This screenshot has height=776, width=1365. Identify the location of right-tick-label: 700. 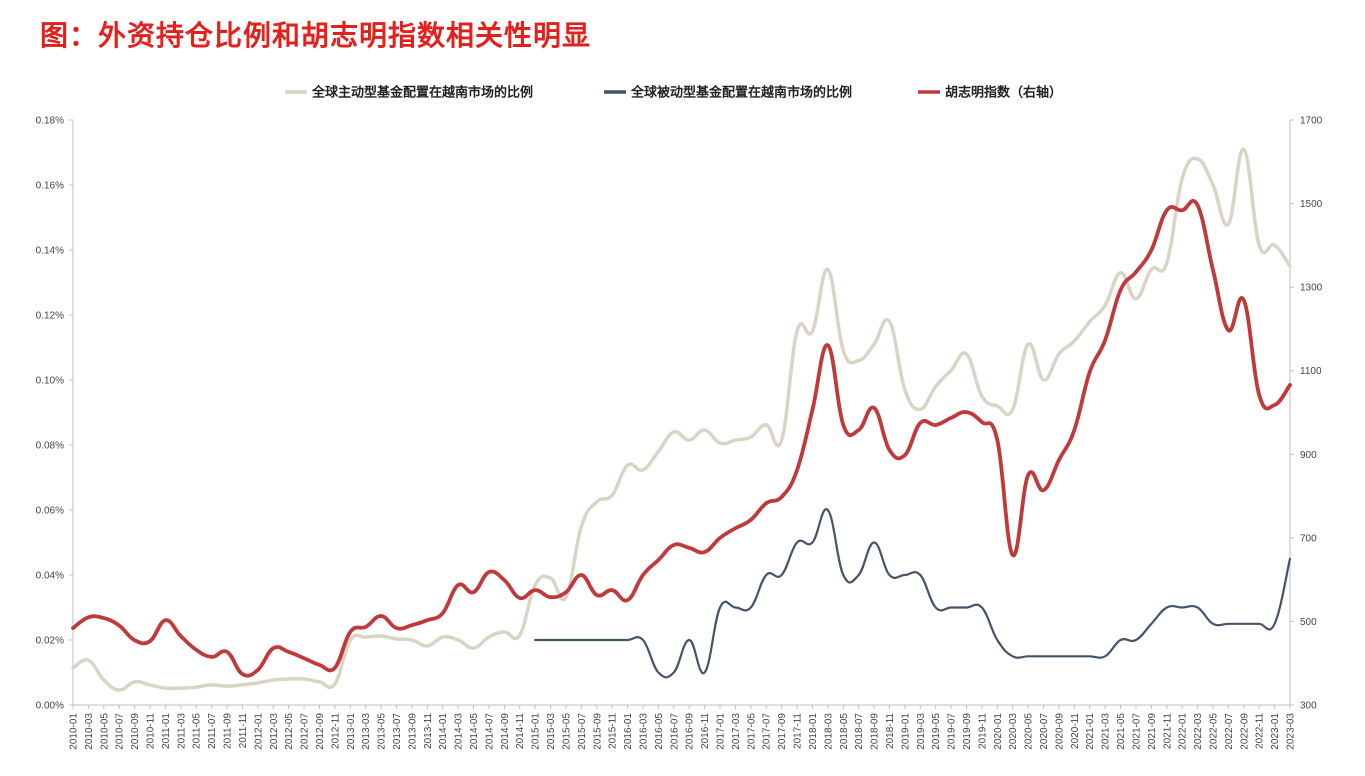
(1308, 538).